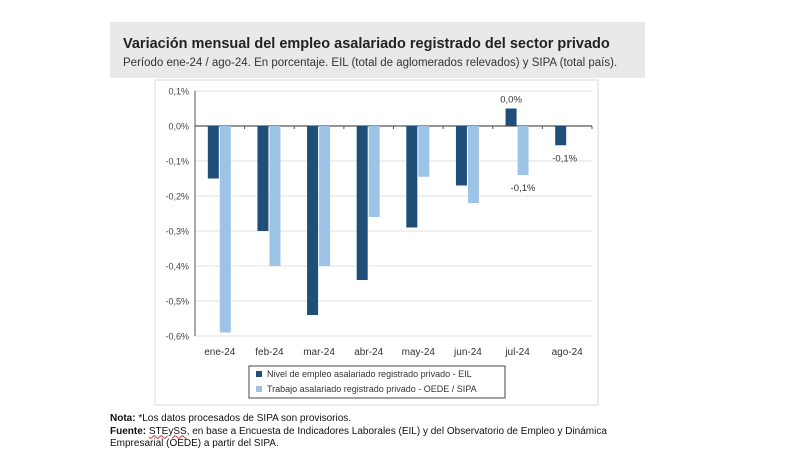 This screenshot has width=786, height=471. Describe the element at coordinates (177, 267) in the screenshot. I see `y-tick-label: -0,4%` at that location.